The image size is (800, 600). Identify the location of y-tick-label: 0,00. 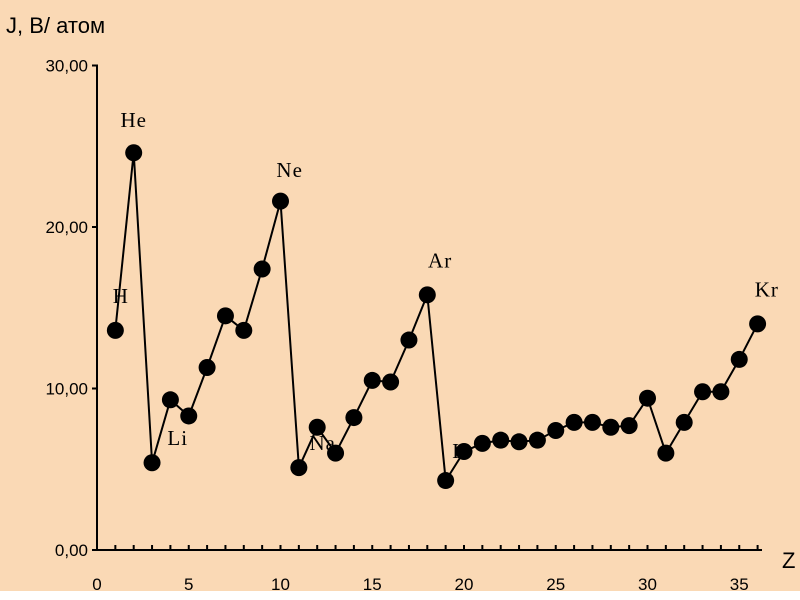
(71, 550).